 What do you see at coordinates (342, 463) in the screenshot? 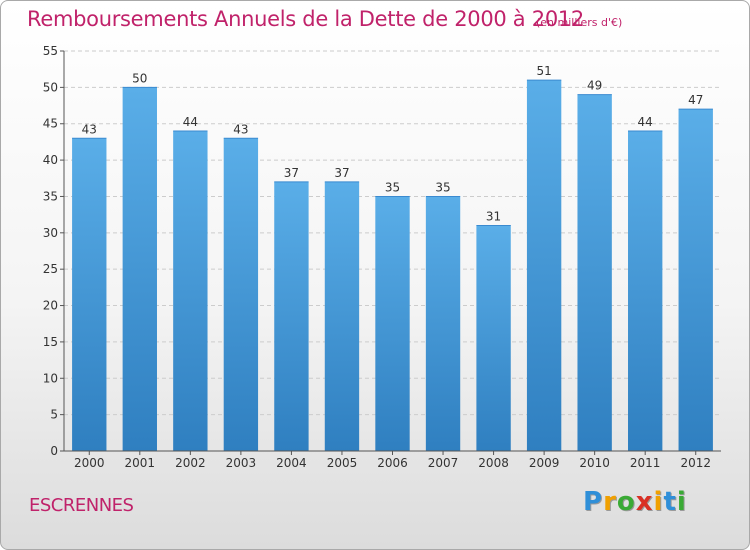
I see `x-tick-label: 2005` at bounding box center [342, 463].